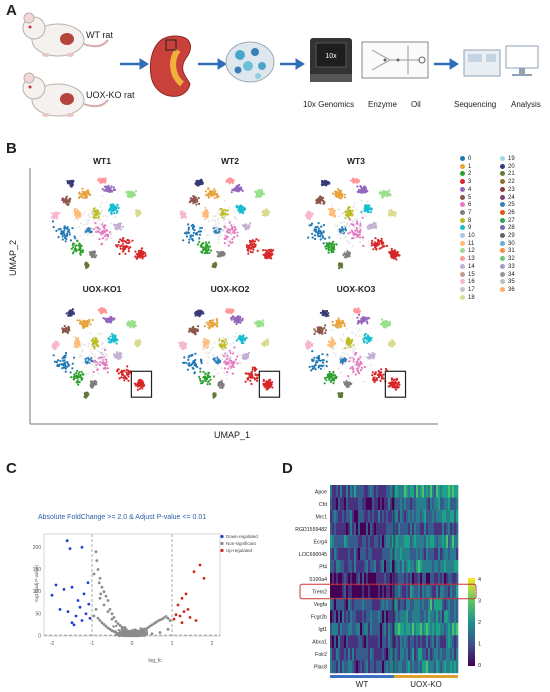 The height and width of the screenshot is (692, 550). I want to click on umap-title-wt1: WT1, so click(102, 161).